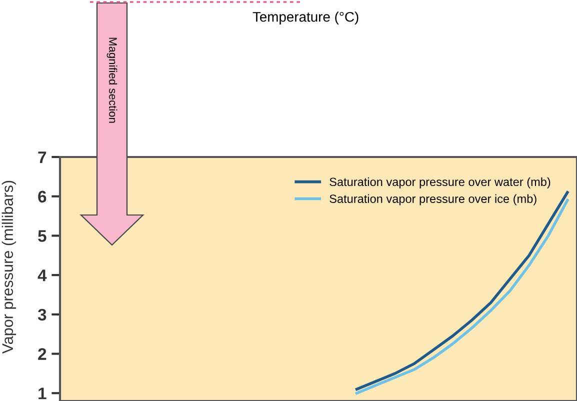  Describe the element at coordinates (112, 80) in the screenshot. I see `text: Magnified section` at that location.